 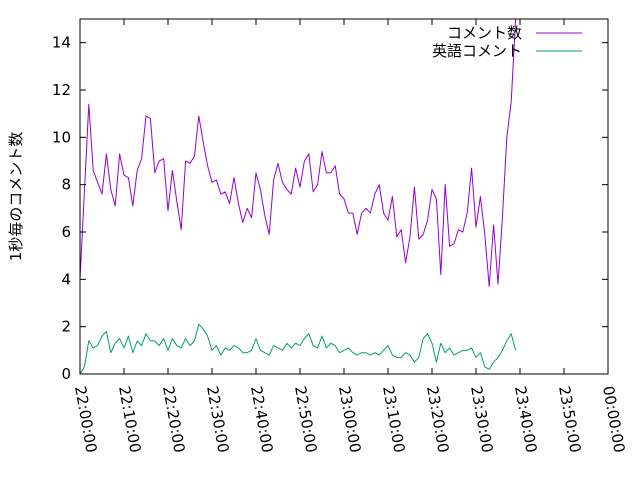 I want to click on x-tick-label: 22:30:00, so click(x=217, y=419).